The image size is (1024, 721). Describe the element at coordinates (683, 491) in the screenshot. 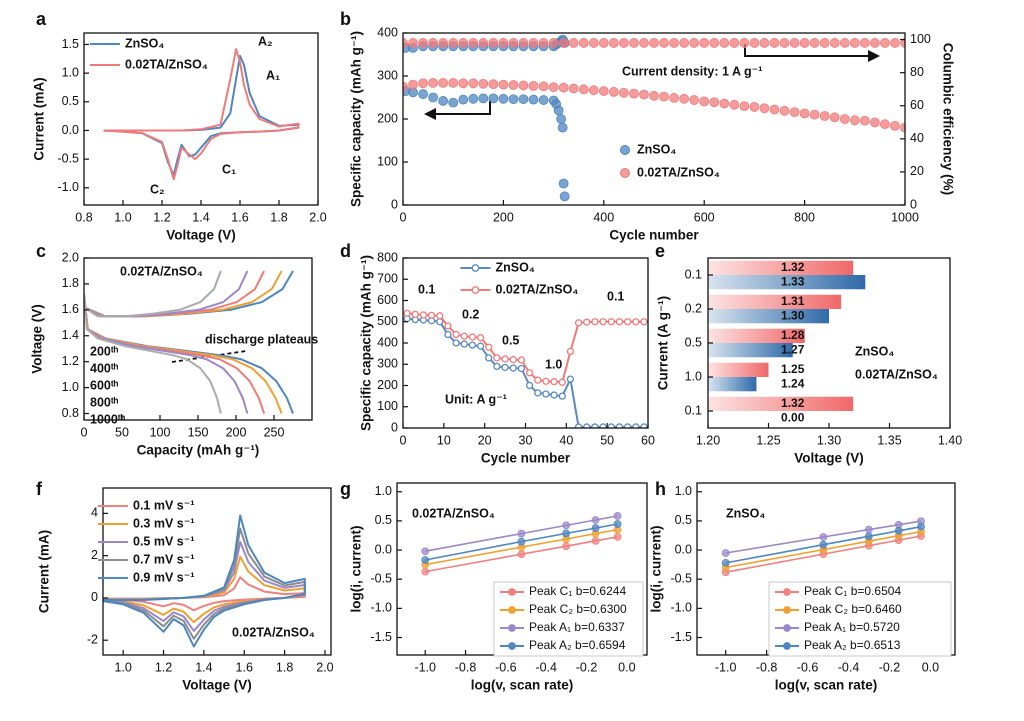

I see `y-tick-label: 1.0` at that location.